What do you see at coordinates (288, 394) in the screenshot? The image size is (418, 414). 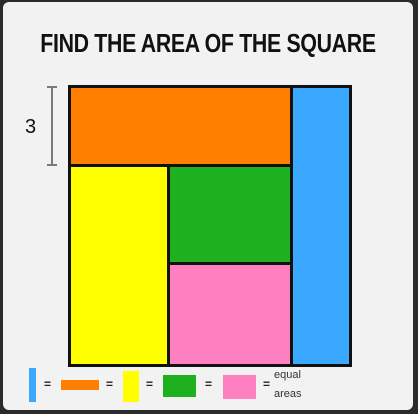 I see `legend-areas-word: areas` at bounding box center [288, 394].